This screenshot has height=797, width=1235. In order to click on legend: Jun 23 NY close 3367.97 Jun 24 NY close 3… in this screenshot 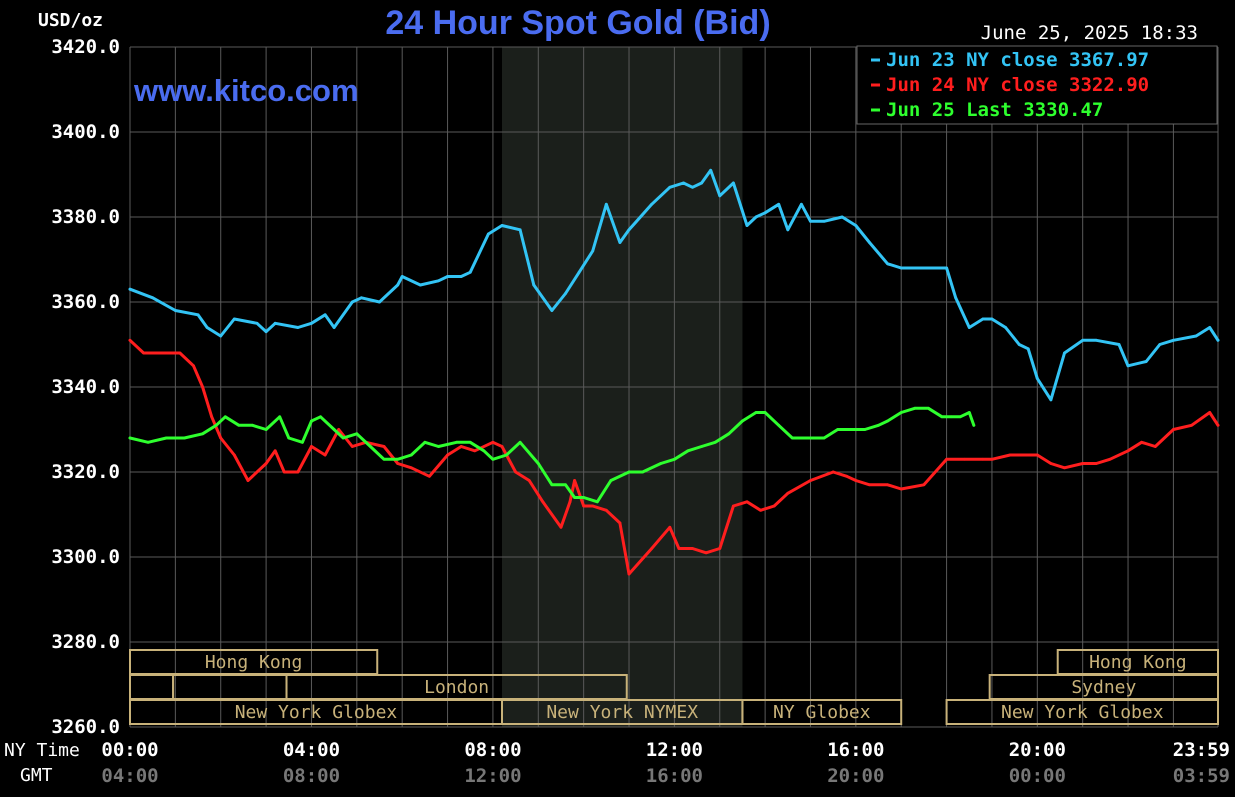, I will do `click(1037, 85)`.